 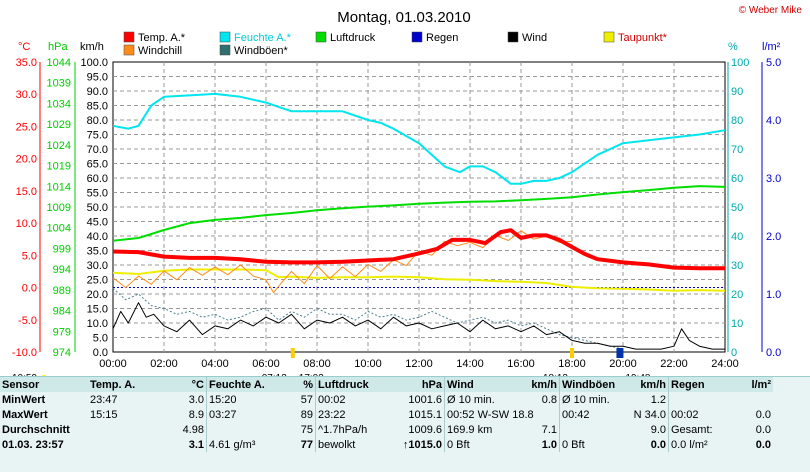 I want to click on legend-label: Luftdruck, so click(x=353, y=38).